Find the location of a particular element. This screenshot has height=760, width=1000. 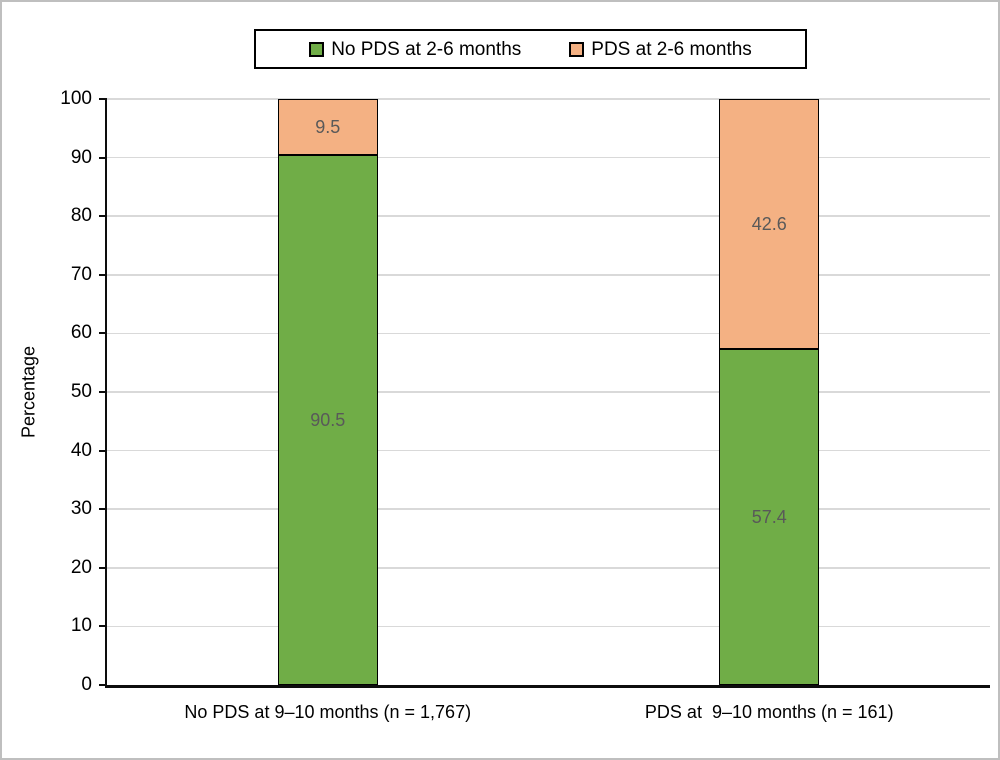

bar-0-label-0: 90.5 is located at coordinates (328, 419).